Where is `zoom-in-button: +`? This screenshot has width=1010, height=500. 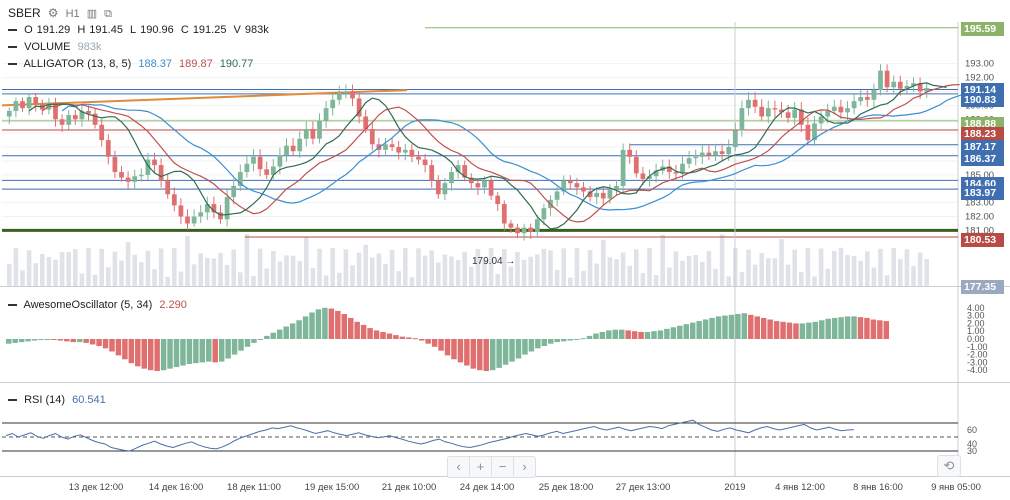
zoom-in-button: + is located at coordinates (480, 466).